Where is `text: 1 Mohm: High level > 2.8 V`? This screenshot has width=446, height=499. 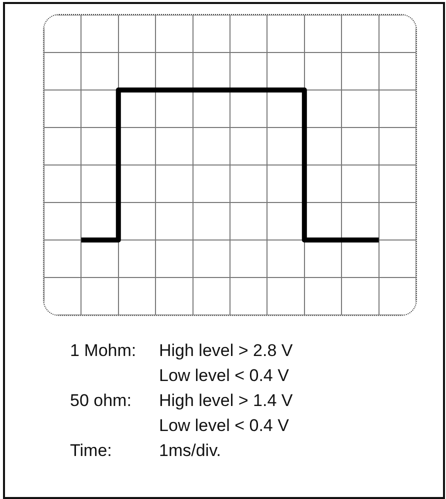
text: 1 Mohm: High level > 2.8 V is located at coordinates (181, 350).